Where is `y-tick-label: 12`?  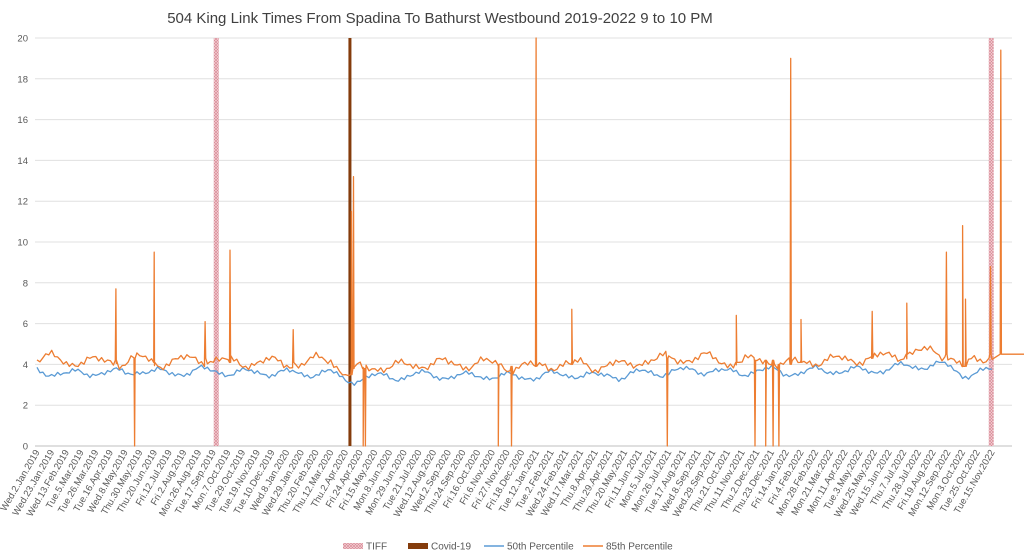
y-tick-label: 12 is located at coordinates (22, 202).